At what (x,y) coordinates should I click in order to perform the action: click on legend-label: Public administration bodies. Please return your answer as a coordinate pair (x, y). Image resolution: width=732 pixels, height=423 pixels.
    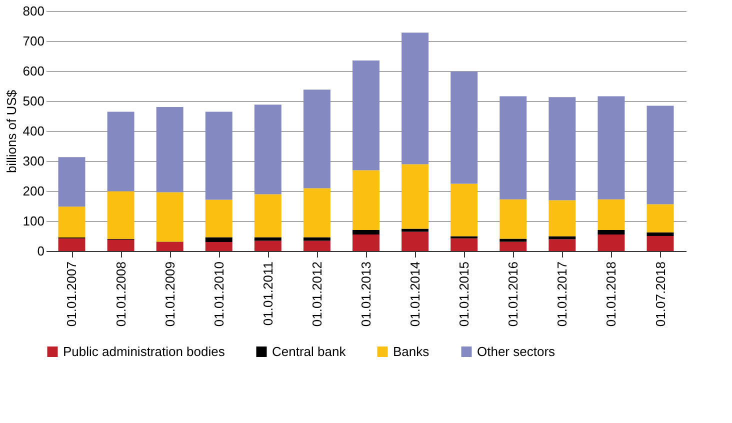
    Looking at the image, I should click on (144, 351).